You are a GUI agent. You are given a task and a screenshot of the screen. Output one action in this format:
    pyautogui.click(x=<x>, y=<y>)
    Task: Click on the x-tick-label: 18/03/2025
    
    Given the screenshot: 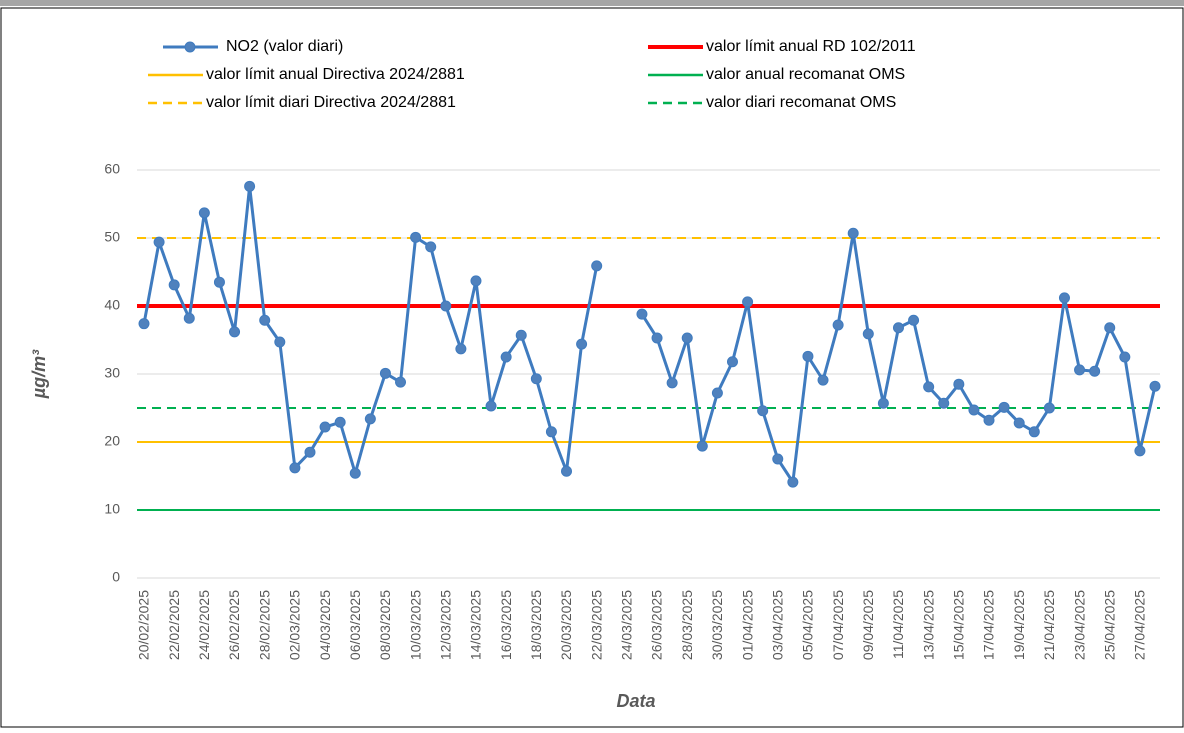 What is the action you would take?
    pyautogui.click(x=536, y=625)
    